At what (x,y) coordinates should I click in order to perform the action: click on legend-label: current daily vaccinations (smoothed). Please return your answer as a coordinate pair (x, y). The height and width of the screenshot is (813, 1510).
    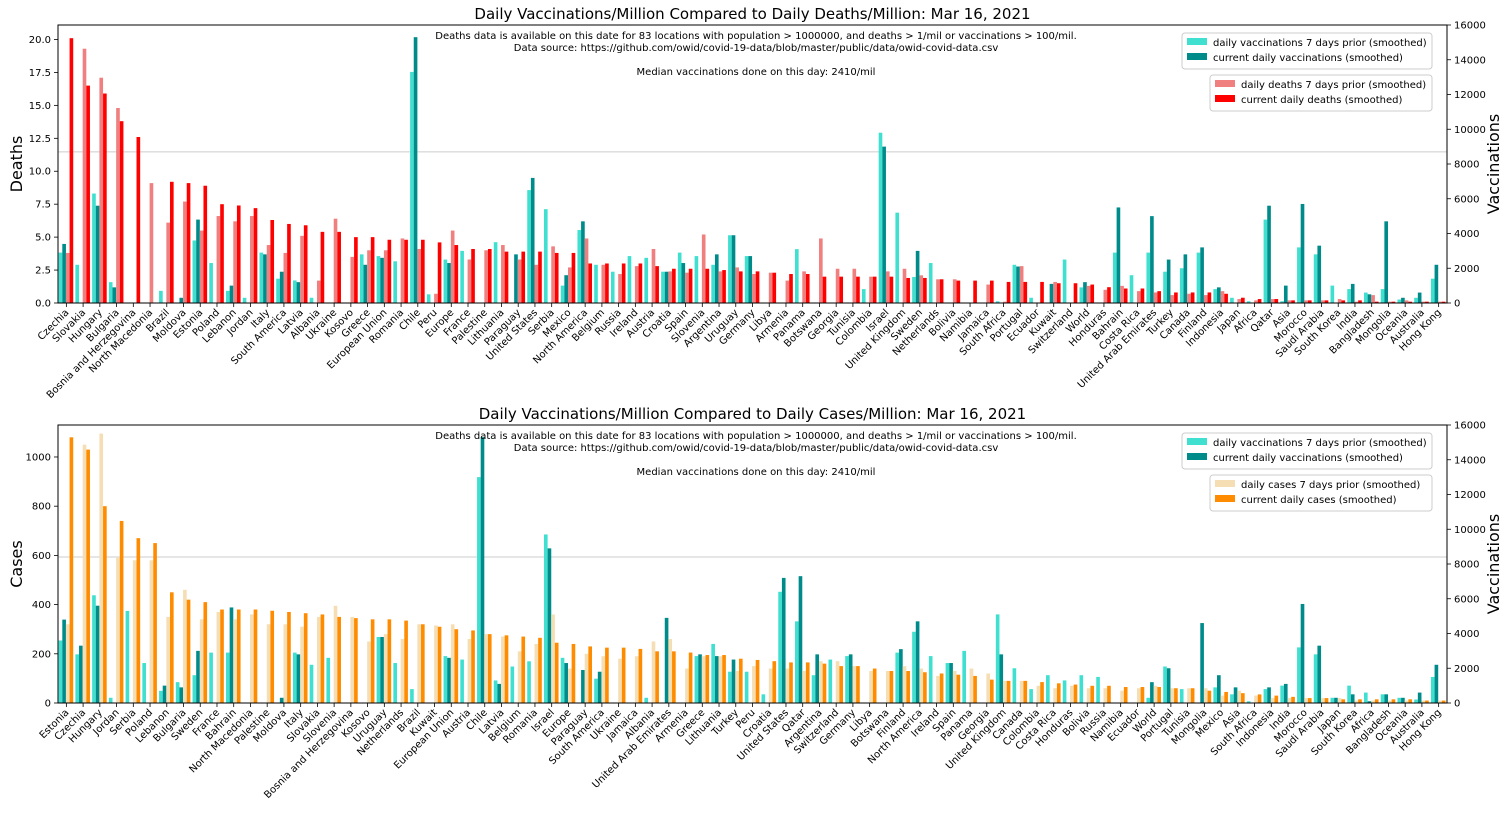
    Looking at the image, I should click on (1308, 458).